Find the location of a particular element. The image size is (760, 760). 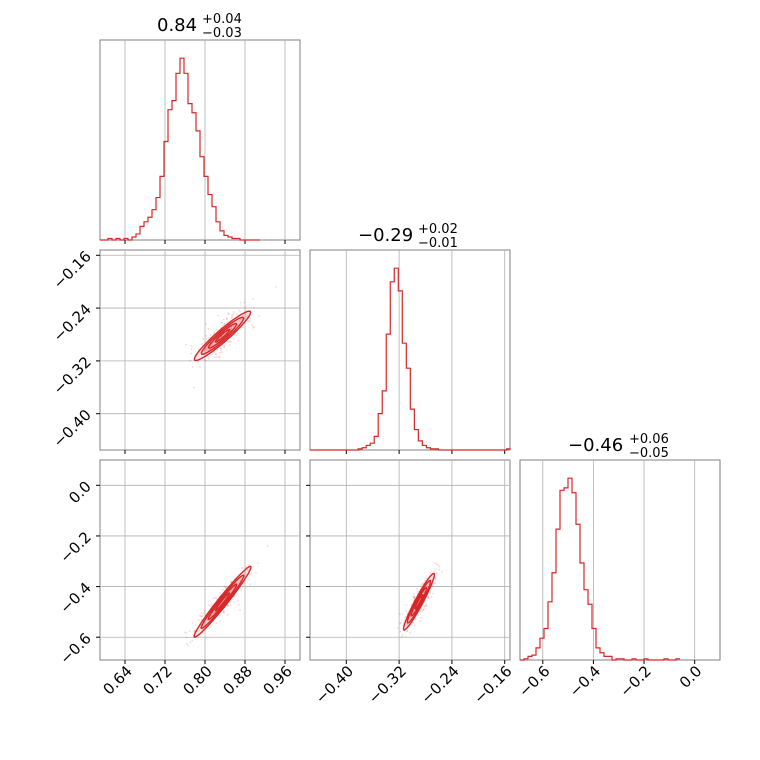

x-tick-label: −0.32 is located at coordinates (387, 684).